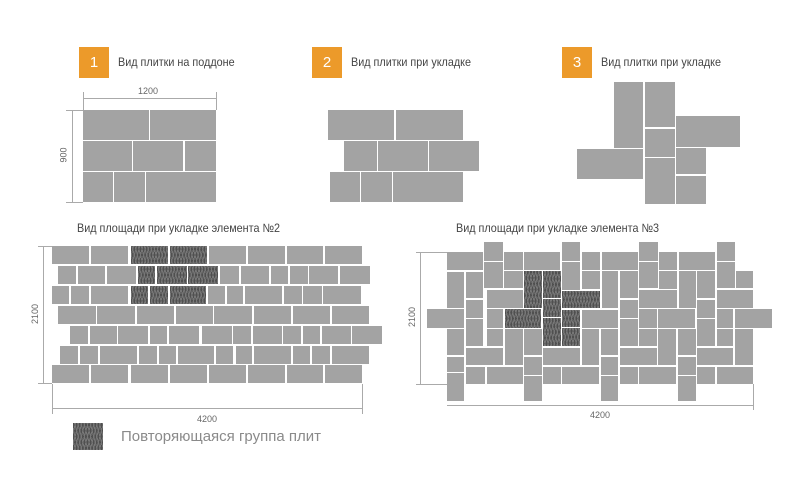 The image size is (800, 496). What do you see at coordinates (558, 228) in the screenshot?
I see `area-title-3: Вид площади при укладке элемента №3` at bounding box center [558, 228].